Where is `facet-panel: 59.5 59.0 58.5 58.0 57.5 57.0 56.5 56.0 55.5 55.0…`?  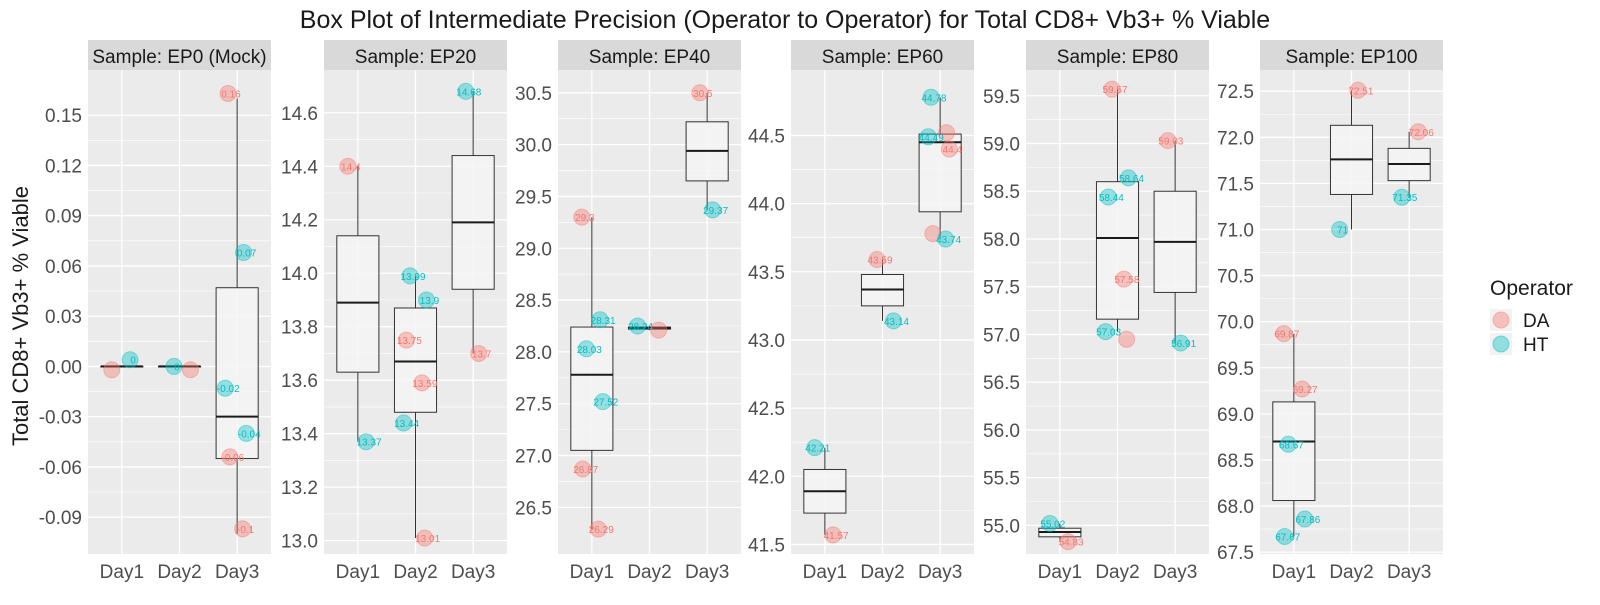
facet-panel: 59.5 59.0 58.5 58.0 57.5 57.0 56.5 56.0 55.5 55.0… is located at coordinates (1096, 311).